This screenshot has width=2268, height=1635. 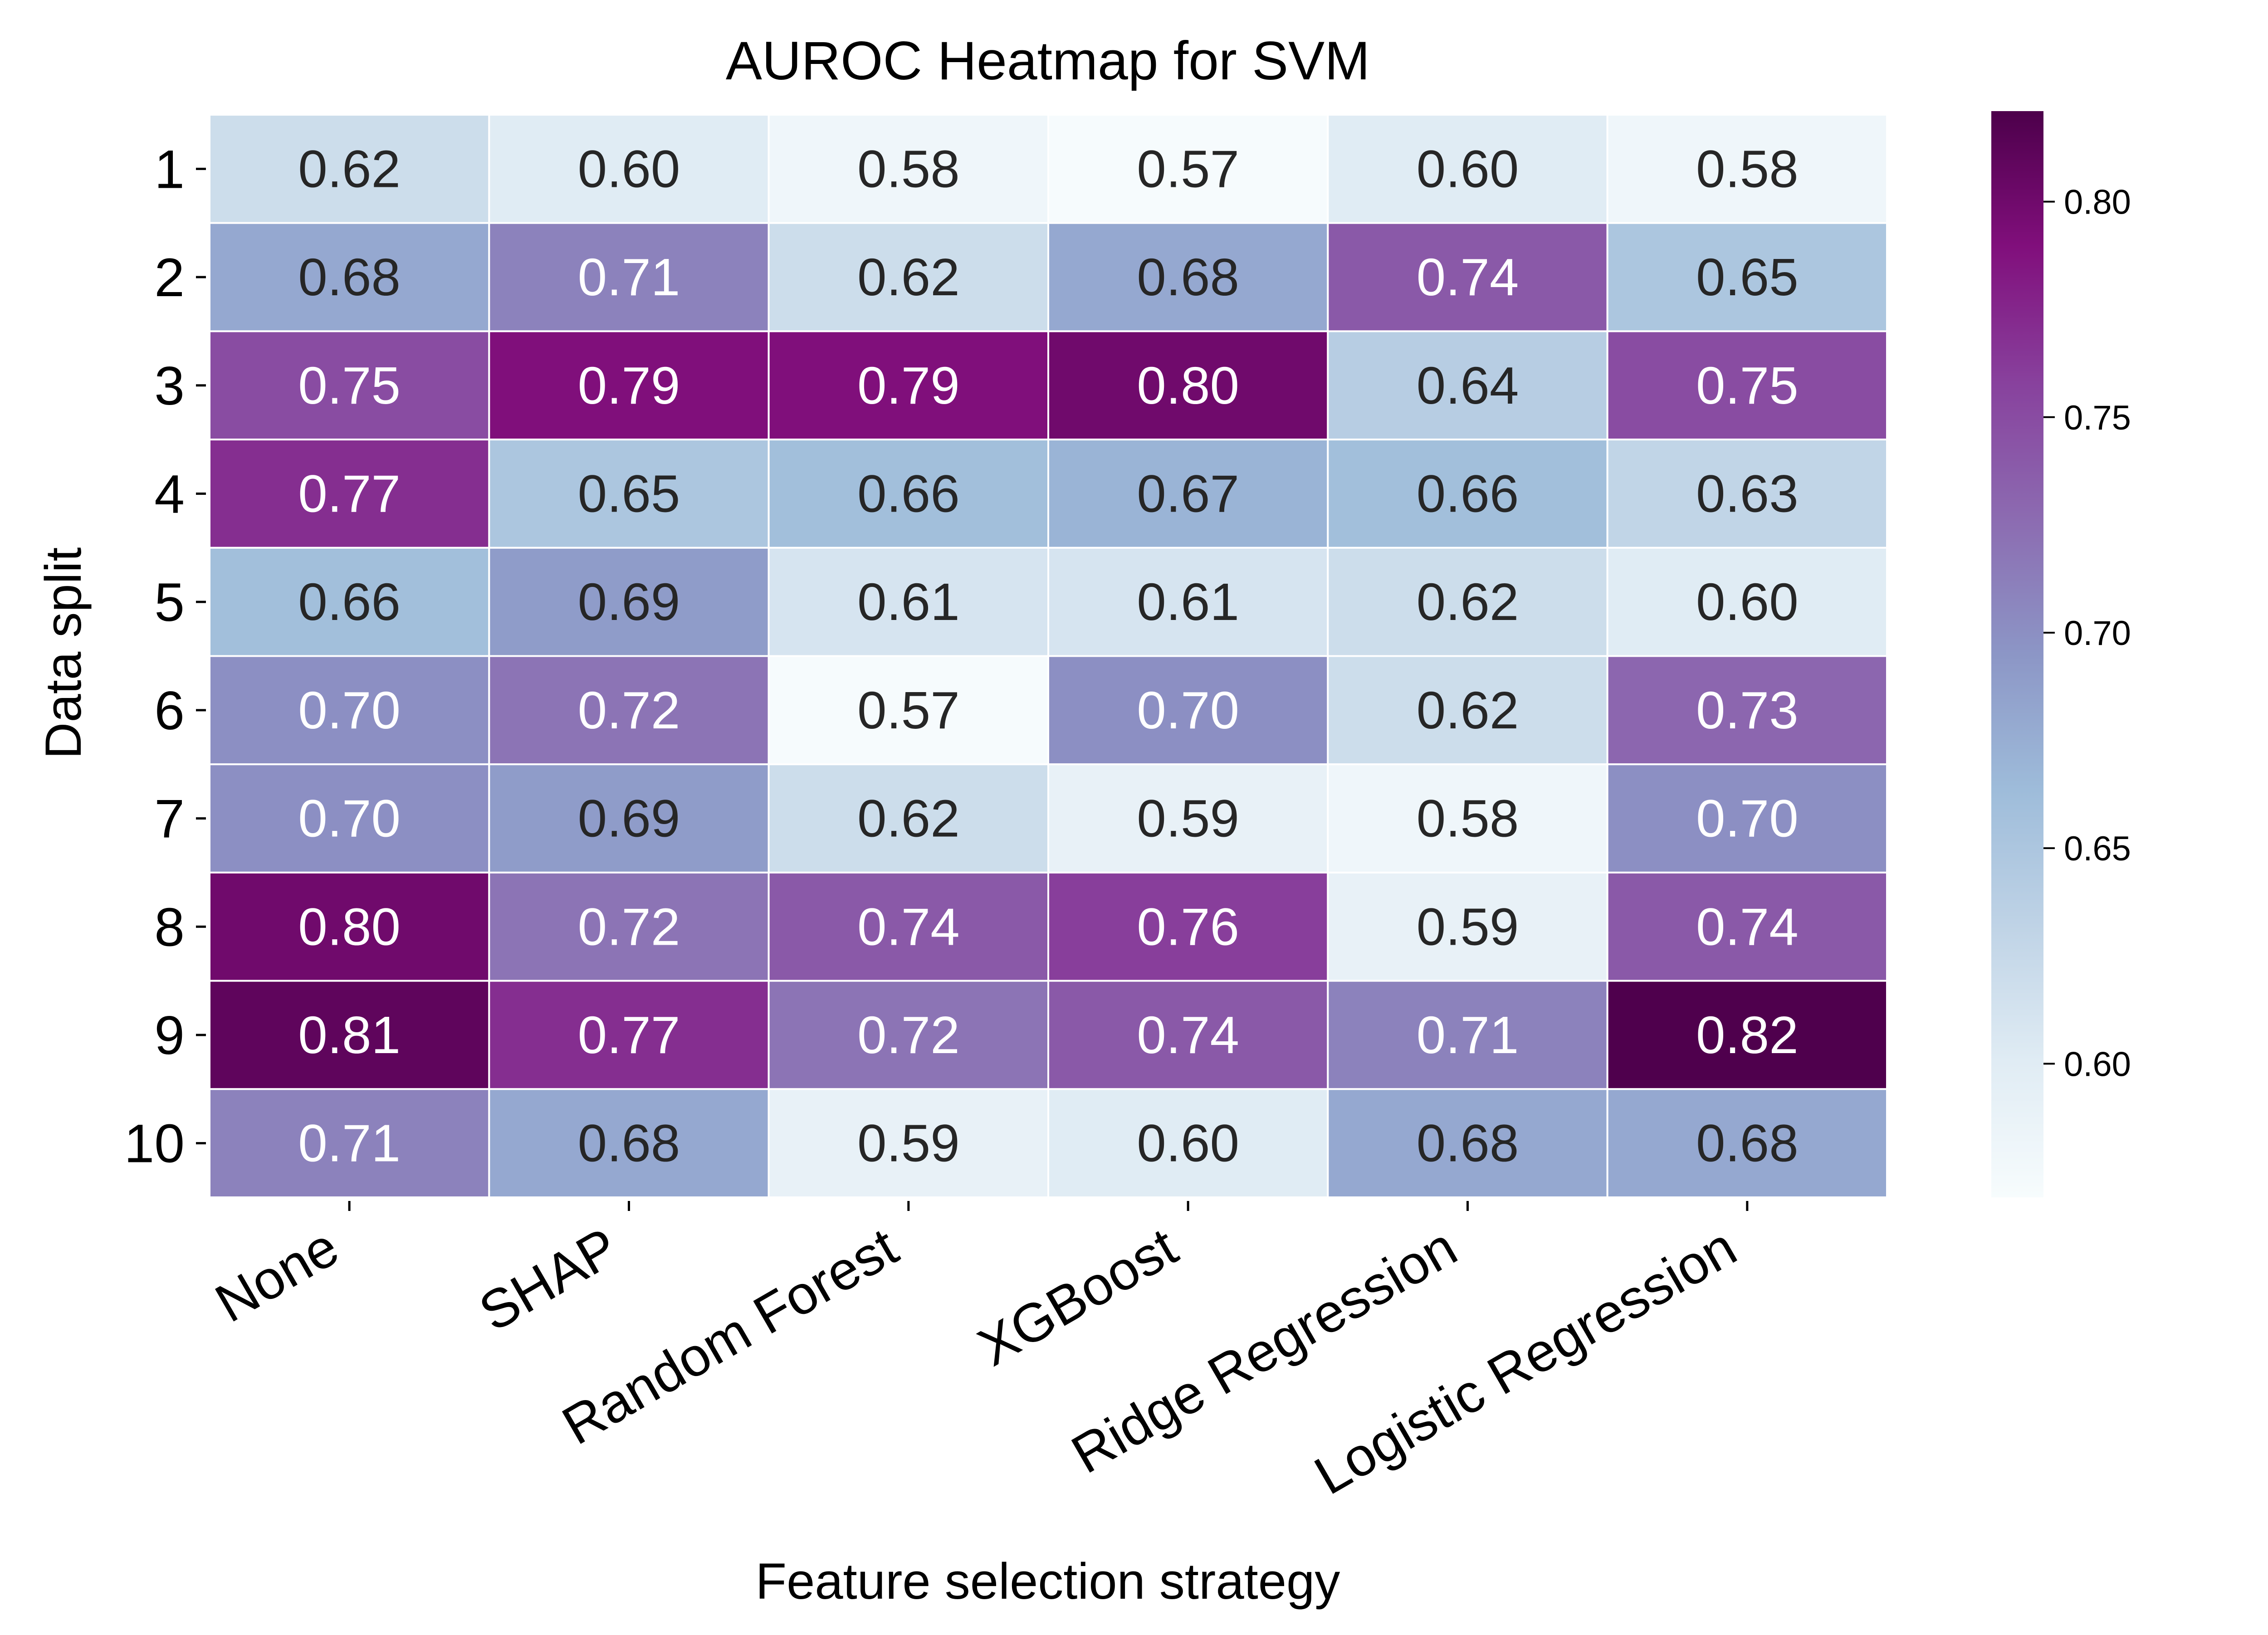 I want to click on y-tick-label: 5, so click(x=170, y=603).